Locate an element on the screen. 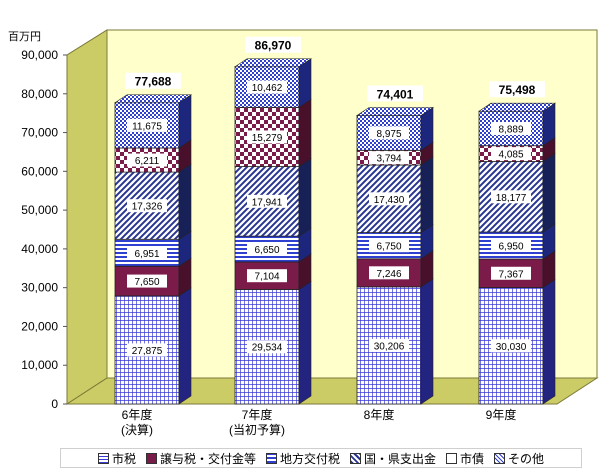  bar-segment: 6,950 is located at coordinates (517, 241).